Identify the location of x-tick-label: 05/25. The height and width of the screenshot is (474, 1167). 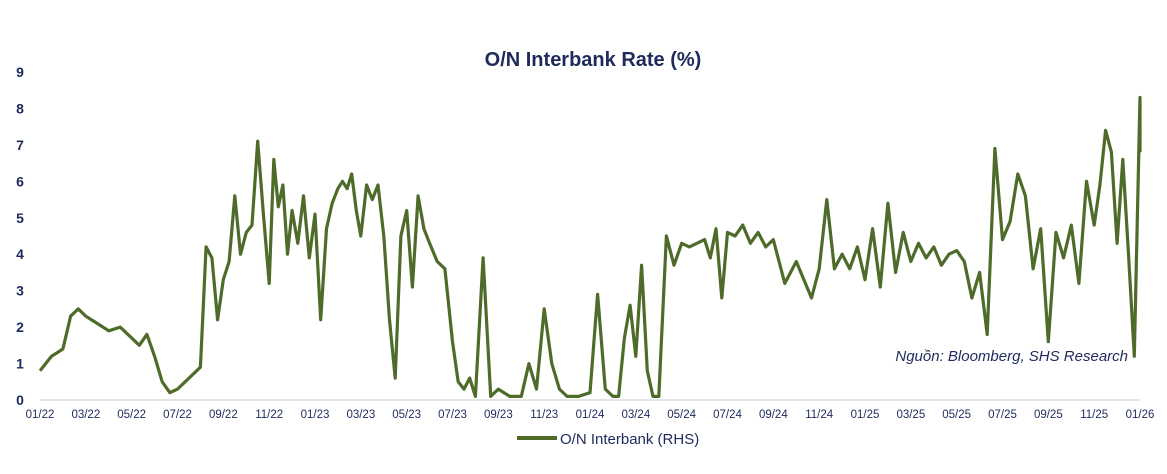
(956, 415).